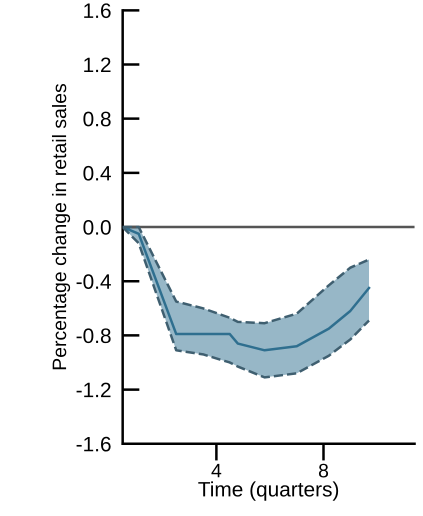 Image resolution: width=423 pixels, height=516 pixels. What do you see at coordinates (97, 173) in the screenshot?
I see `y-tick-label: 0.4` at bounding box center [97, 173].